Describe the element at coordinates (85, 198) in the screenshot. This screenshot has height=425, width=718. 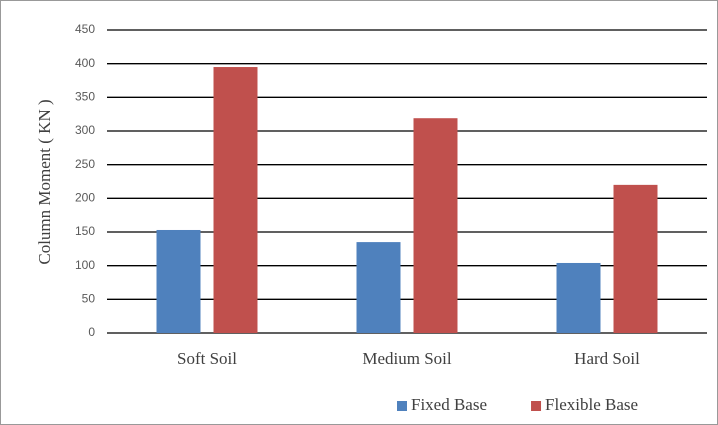
I see `y-tick-label: 200` at that location.